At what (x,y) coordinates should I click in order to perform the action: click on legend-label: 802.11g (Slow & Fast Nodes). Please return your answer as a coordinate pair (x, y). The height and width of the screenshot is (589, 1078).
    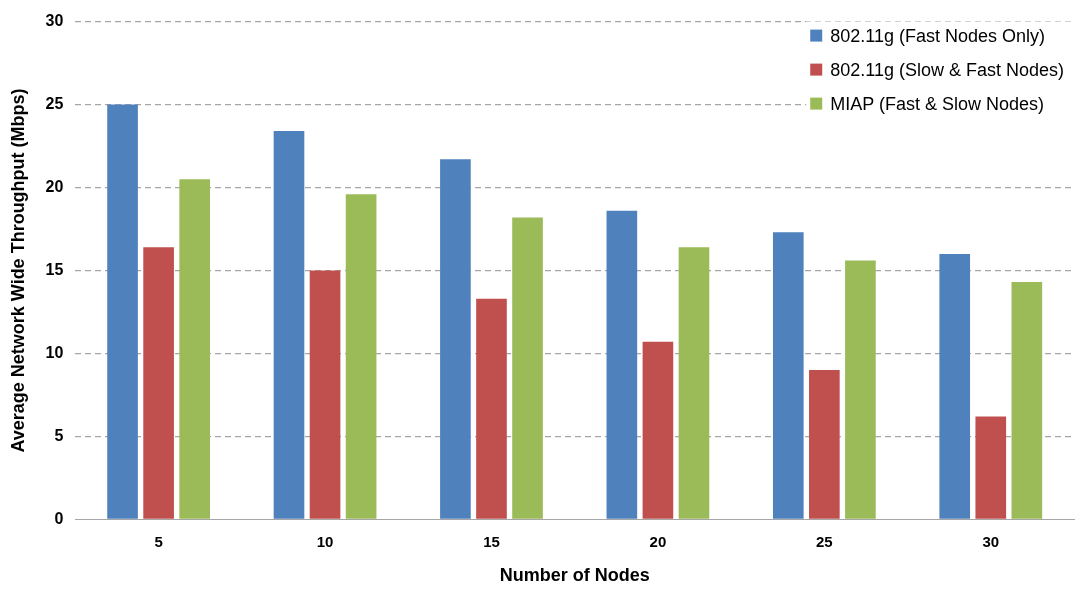
    Looking at the image, I should click on (947, 69).